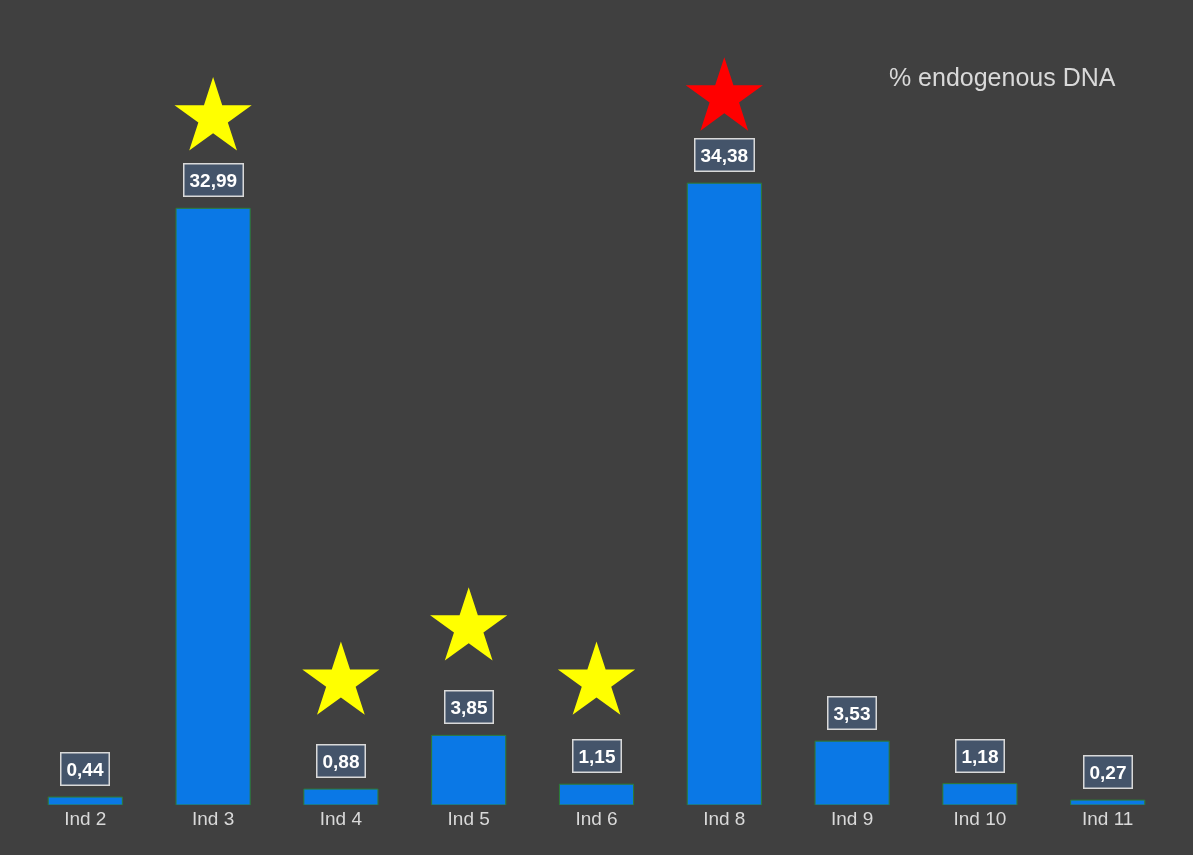 The height and width of the screenshot is (855, 1193). Describe the element at coordinates (852, 818) in the screenshot. I see `x-tick-label: Ind 9` at that location.